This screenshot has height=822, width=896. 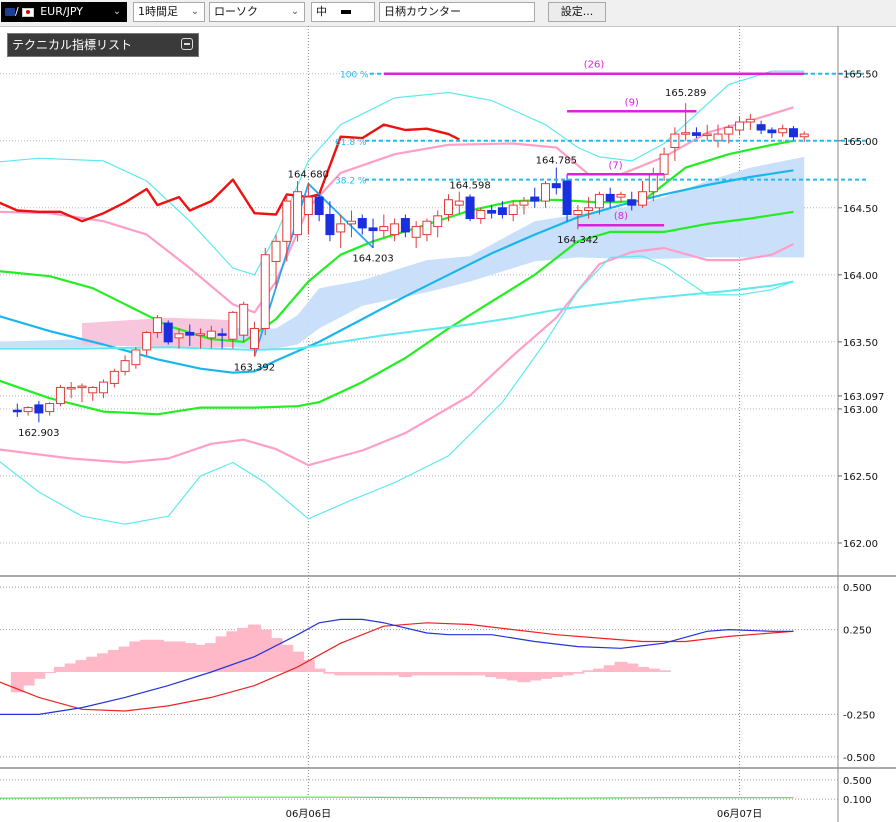 What do you see at coordinates (860, 142) in the screenshot?
I see `price-tick-label: 165.00` at bounding box center [860, 142].